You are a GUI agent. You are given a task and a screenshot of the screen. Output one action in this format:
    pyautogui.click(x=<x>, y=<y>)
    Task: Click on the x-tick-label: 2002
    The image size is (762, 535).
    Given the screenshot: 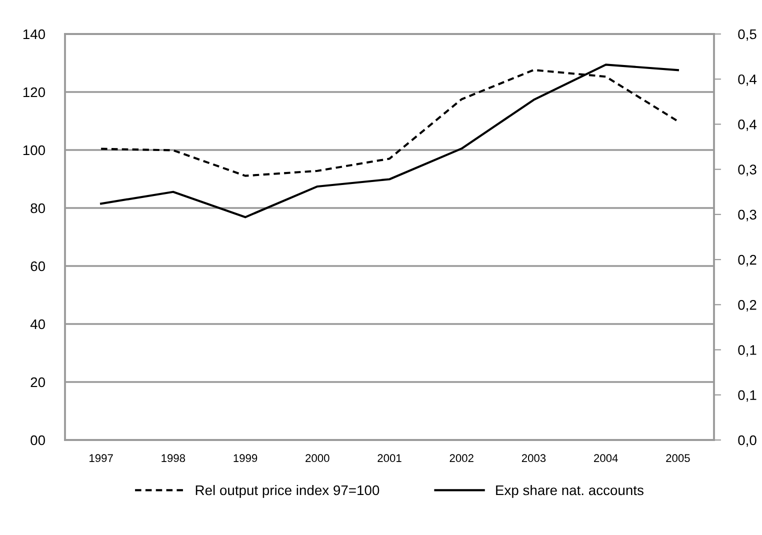 What is the action you would take?
    pyautogui.click(x=462, y=458)
    